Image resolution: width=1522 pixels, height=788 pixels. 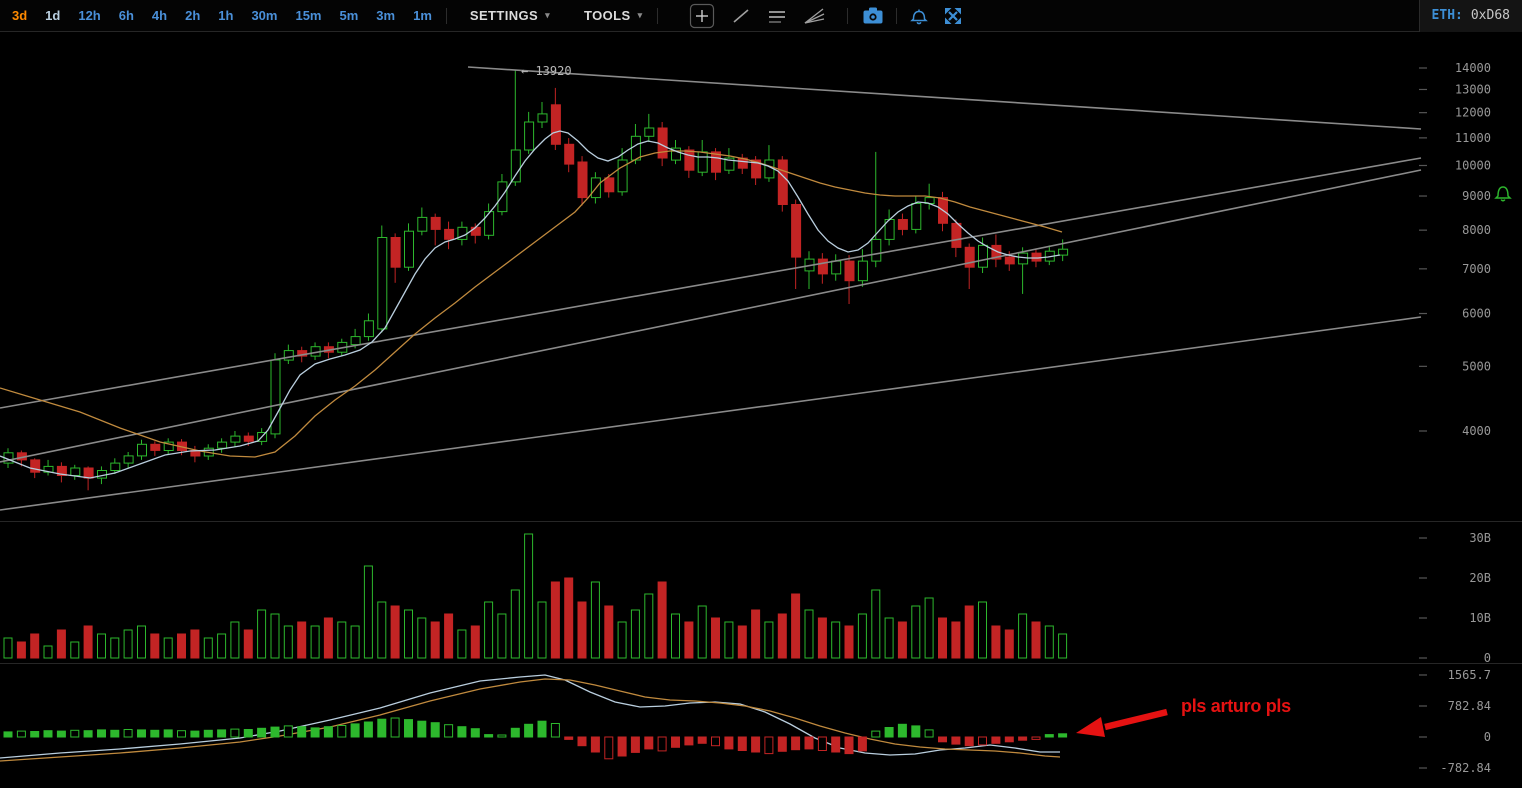 I want to click on screenshot-button, so click(x=873, y=15).